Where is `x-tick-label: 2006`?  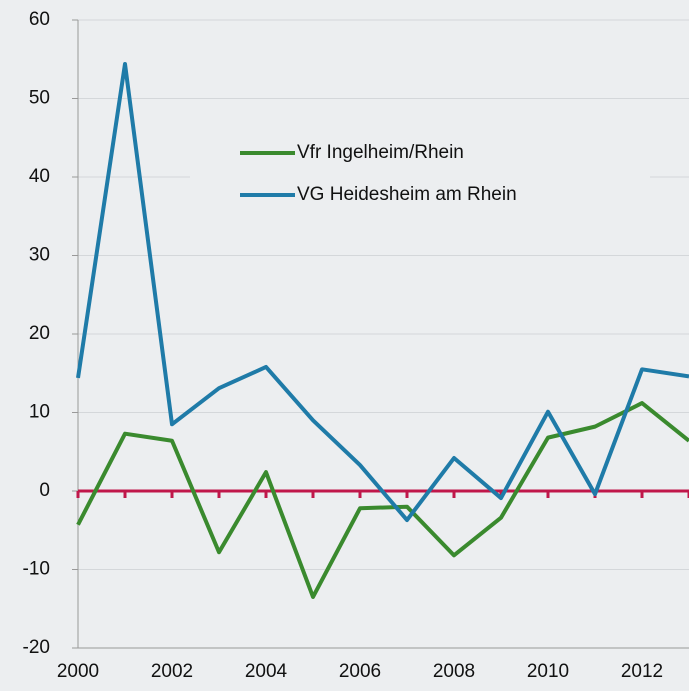
x-tick-label: 2006 is located at coordinates (360, 671).